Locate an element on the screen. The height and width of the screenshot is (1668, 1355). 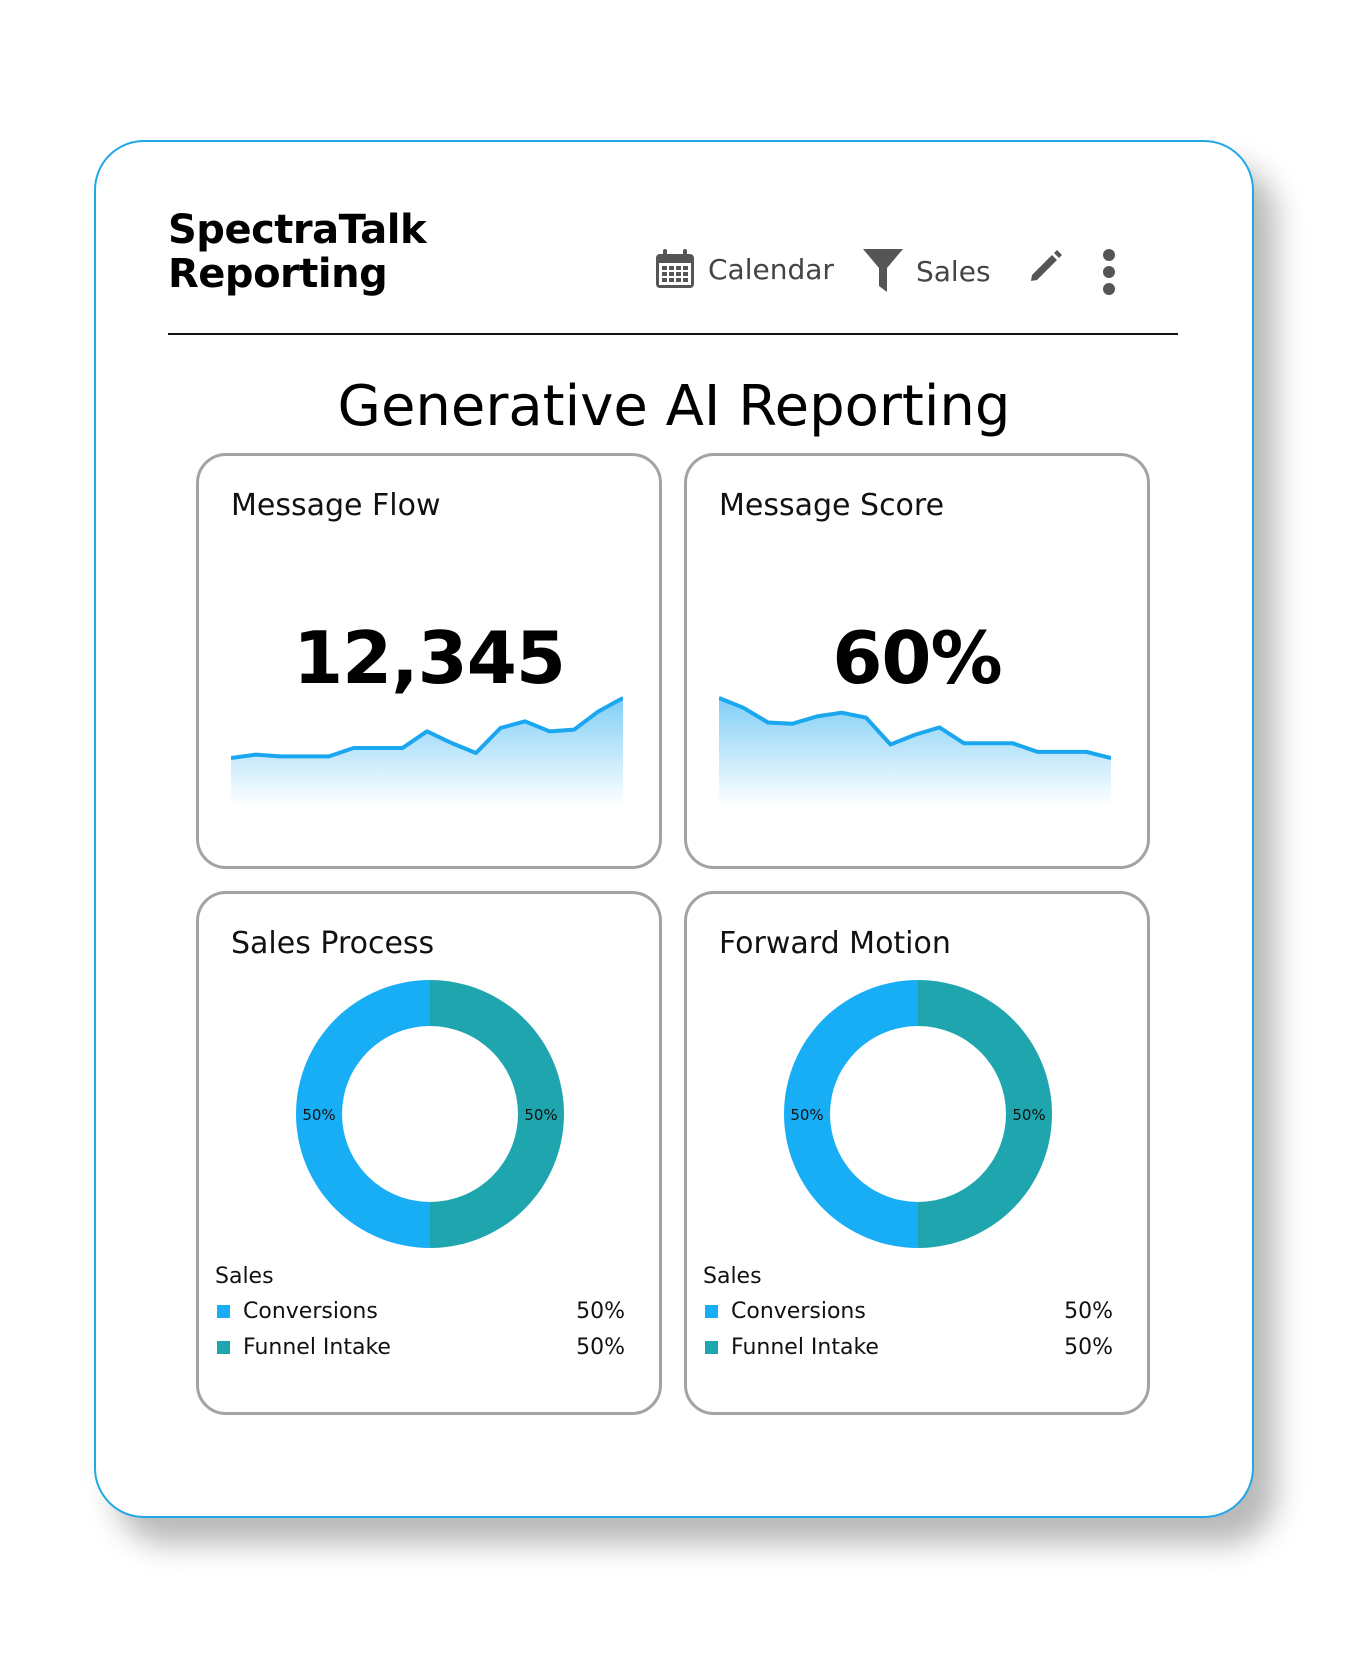
page-title: Generative AI Reporting is located at coordinates (674, 406).